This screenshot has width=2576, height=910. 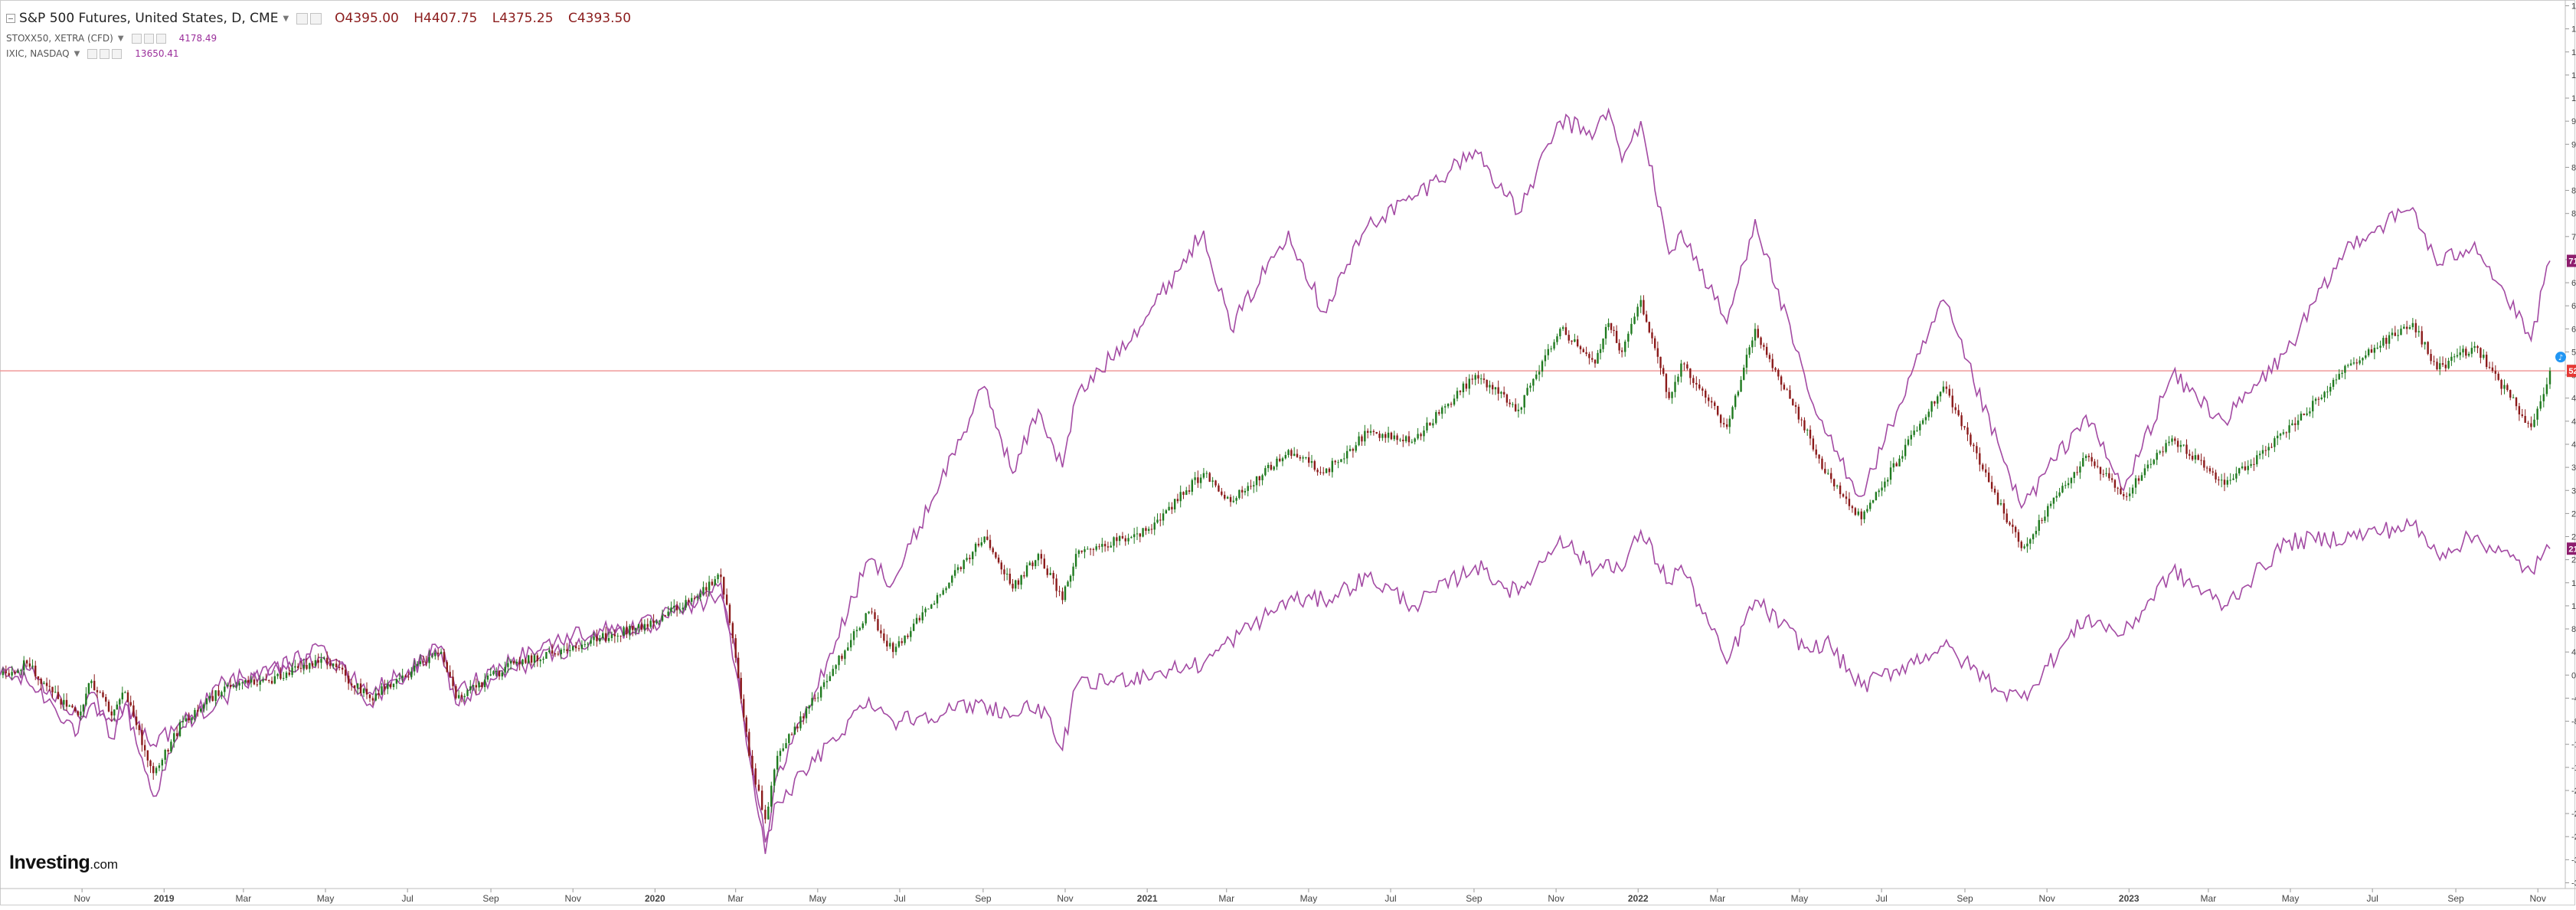 What do you see at coordinates (2571, 371) in the screenshot?
I see `last-value-badge` at bounding box center [2571, 371].